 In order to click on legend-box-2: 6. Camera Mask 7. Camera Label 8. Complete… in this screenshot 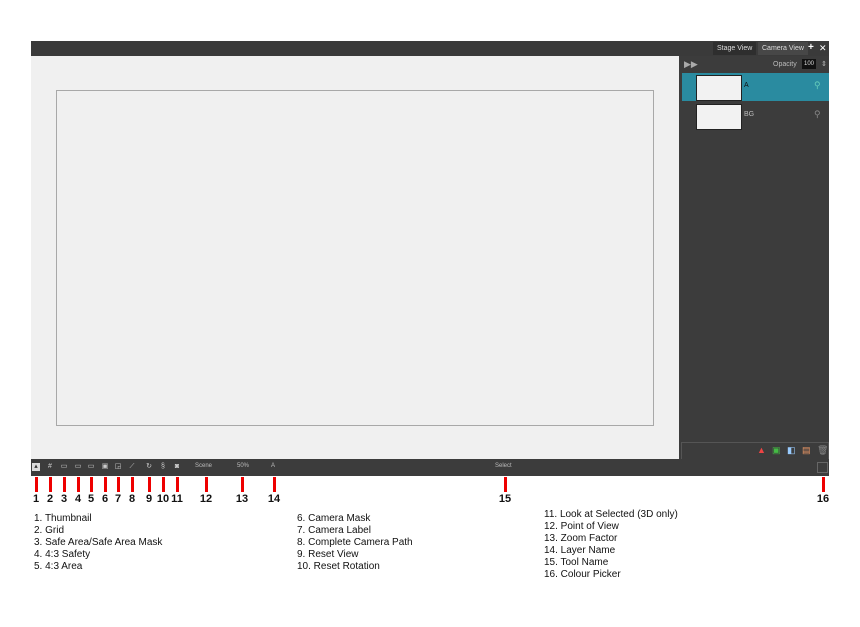, I will do `click(385, 543)`.